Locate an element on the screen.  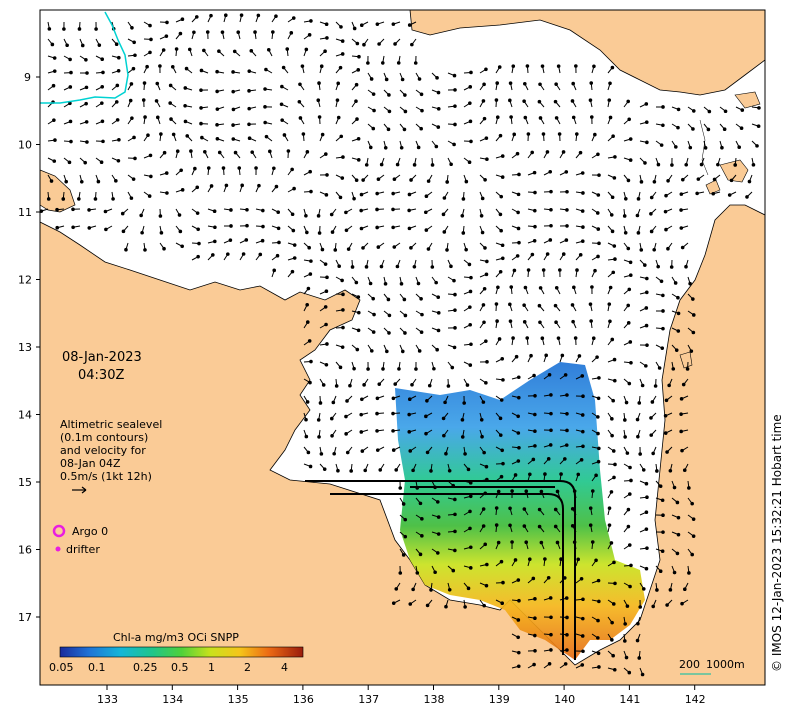
lon-tick-label: 136 is located at coordinates (303, 699).